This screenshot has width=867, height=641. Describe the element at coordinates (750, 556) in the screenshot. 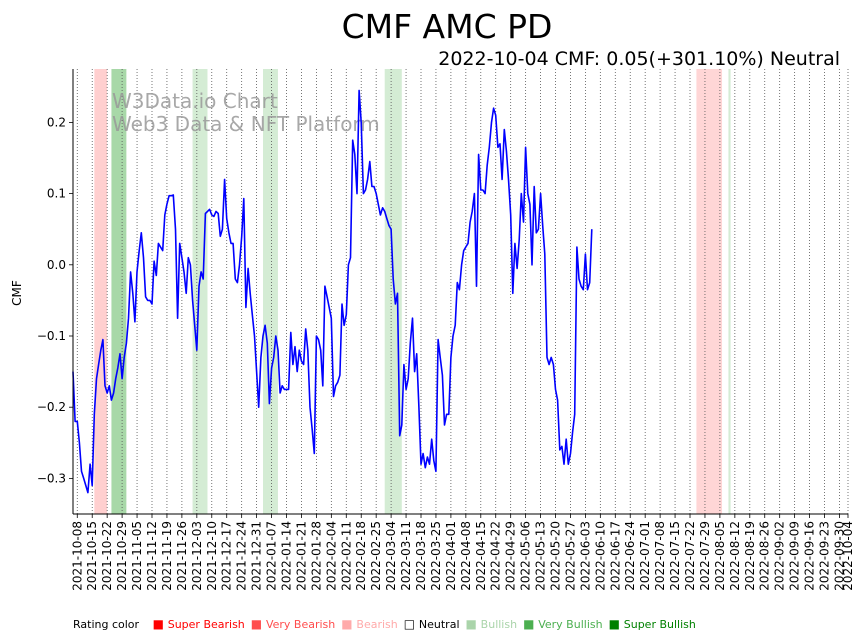

I see `x-tick-label-45: 2022-08-19` at that location.